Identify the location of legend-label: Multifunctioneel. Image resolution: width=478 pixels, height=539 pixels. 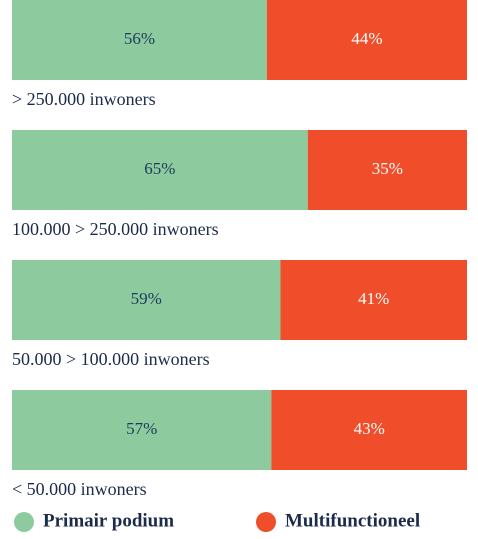
(352, 520).